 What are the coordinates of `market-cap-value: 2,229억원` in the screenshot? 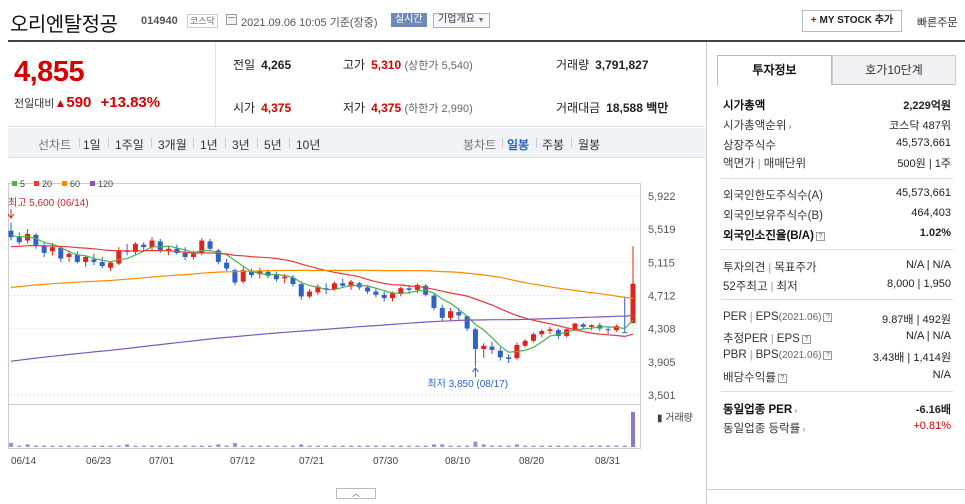 It's located at (927, 106).